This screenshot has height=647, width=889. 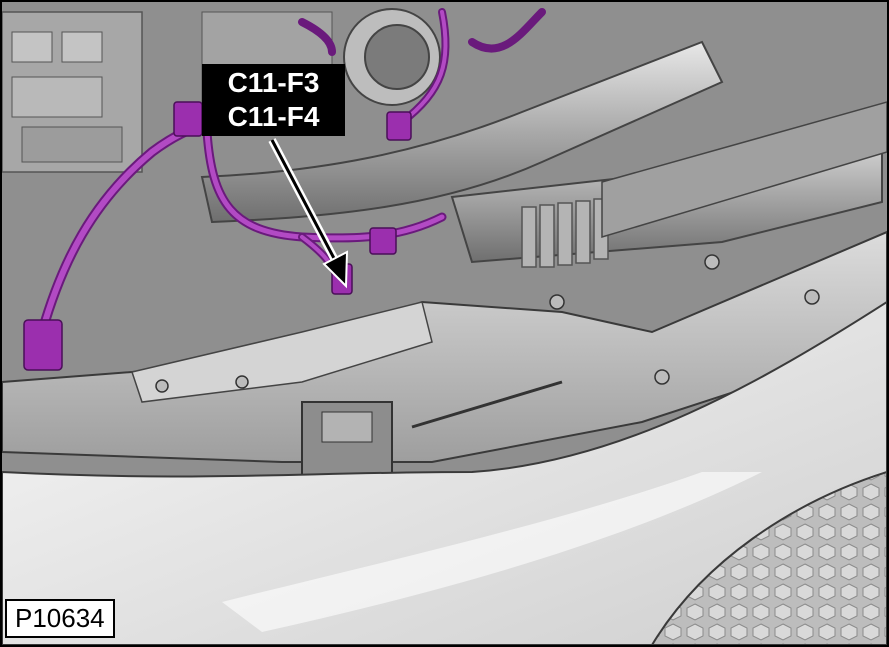 I want to click on mounting-bracket, so click(x=282, y=352).